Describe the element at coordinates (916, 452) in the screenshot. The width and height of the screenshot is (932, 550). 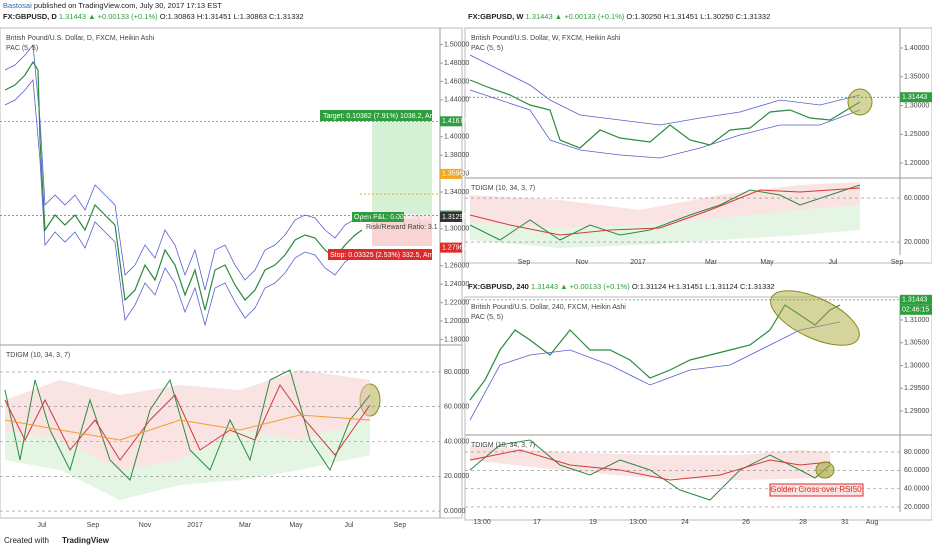
I see `y2-tick-label: 80.0000` at that location.